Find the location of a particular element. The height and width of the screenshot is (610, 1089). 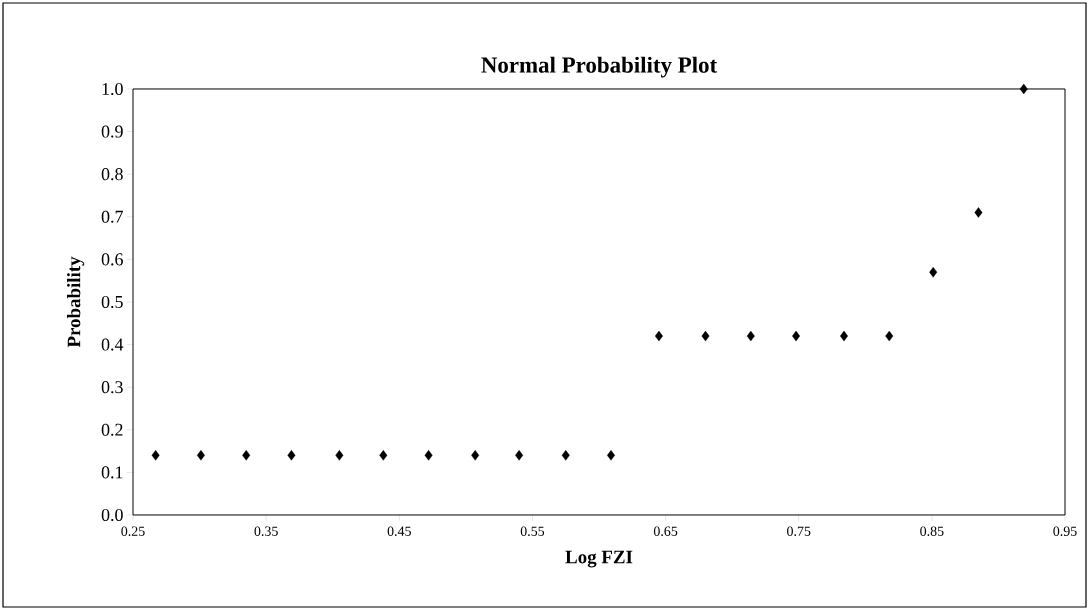

x-tick-label: 0.95 is located at coordinates (1065, 531).